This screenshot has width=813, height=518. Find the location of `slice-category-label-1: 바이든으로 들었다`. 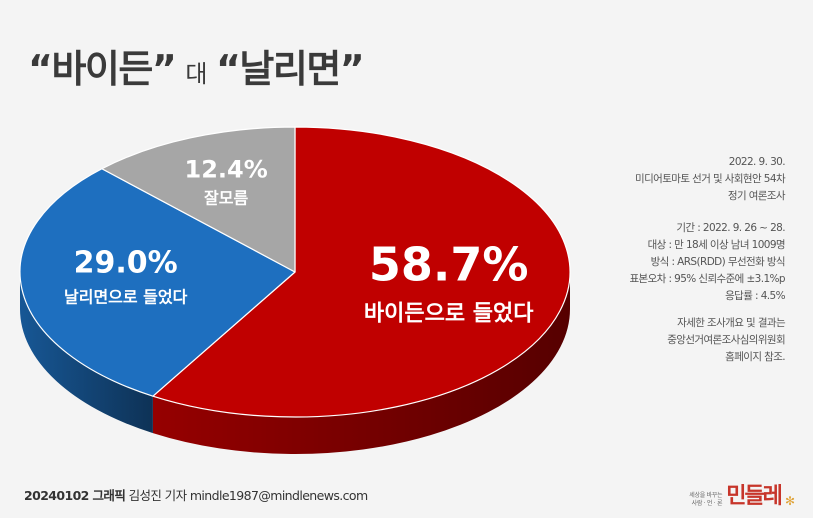

slice-category-label-1: 바이든으로 들었다 is located at coordinates (449, 314).